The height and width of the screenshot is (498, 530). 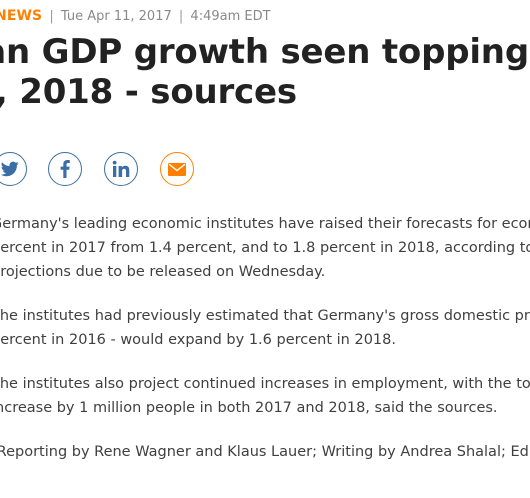 What do you see at coordinates (265, 172) in the screenshot?
I see `share-bar` at bounding box center [265, 172].